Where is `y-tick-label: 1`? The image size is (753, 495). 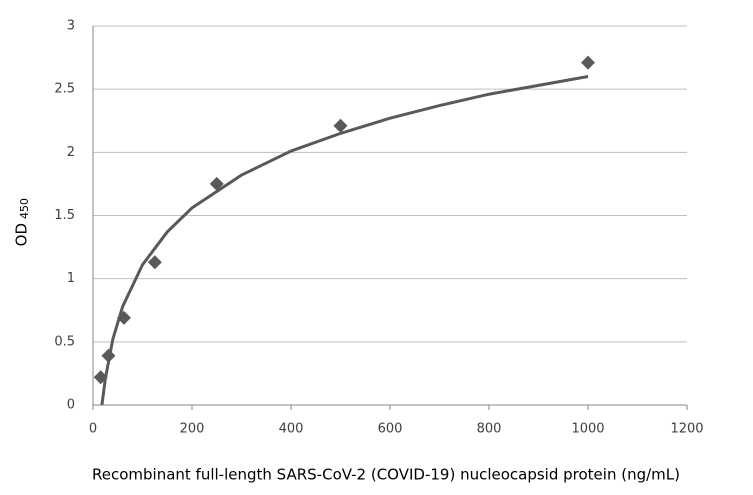 y-tick-label: 1 is located at coordinates (71, 278).